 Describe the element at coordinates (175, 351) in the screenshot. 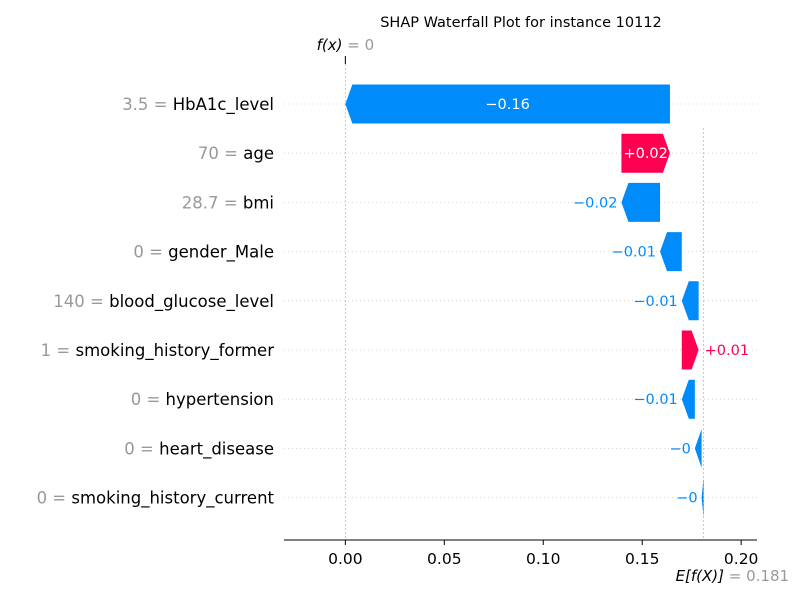

I see `feature-name: smoking_history_former` at that location.